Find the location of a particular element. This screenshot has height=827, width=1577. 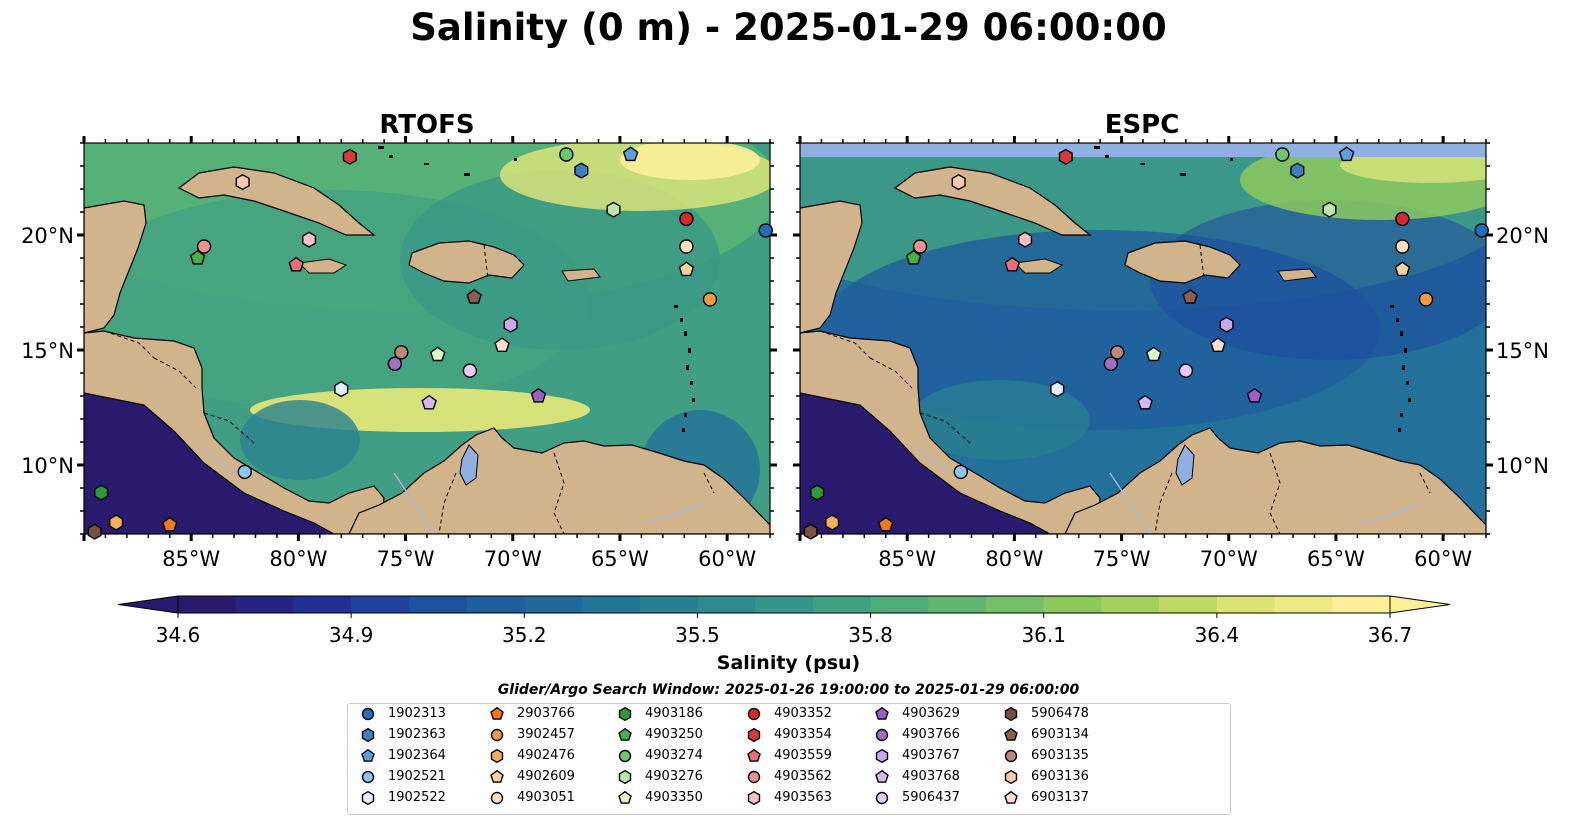

x-tick-label: 75°W is located at coordinates (406, 559).